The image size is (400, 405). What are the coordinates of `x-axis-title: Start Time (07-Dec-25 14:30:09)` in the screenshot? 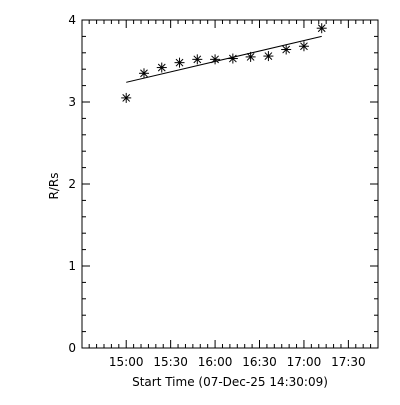 It's located at (230, 382).